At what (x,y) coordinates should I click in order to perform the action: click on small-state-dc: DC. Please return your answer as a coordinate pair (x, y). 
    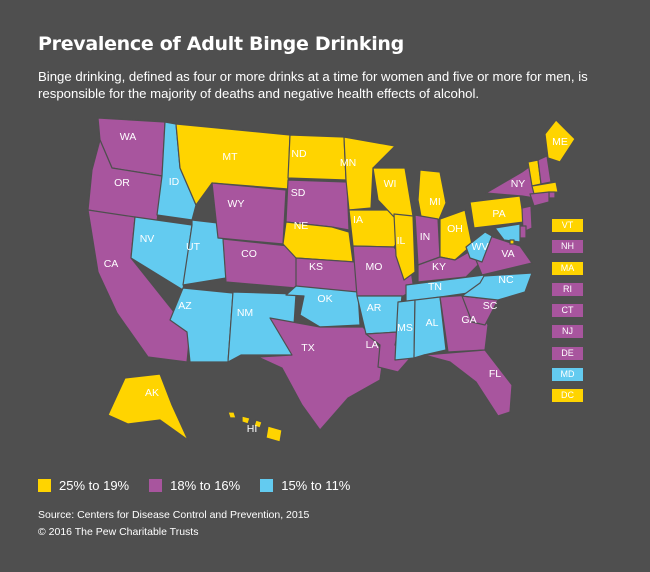
    Looking at the image, I should click on (567, 396).